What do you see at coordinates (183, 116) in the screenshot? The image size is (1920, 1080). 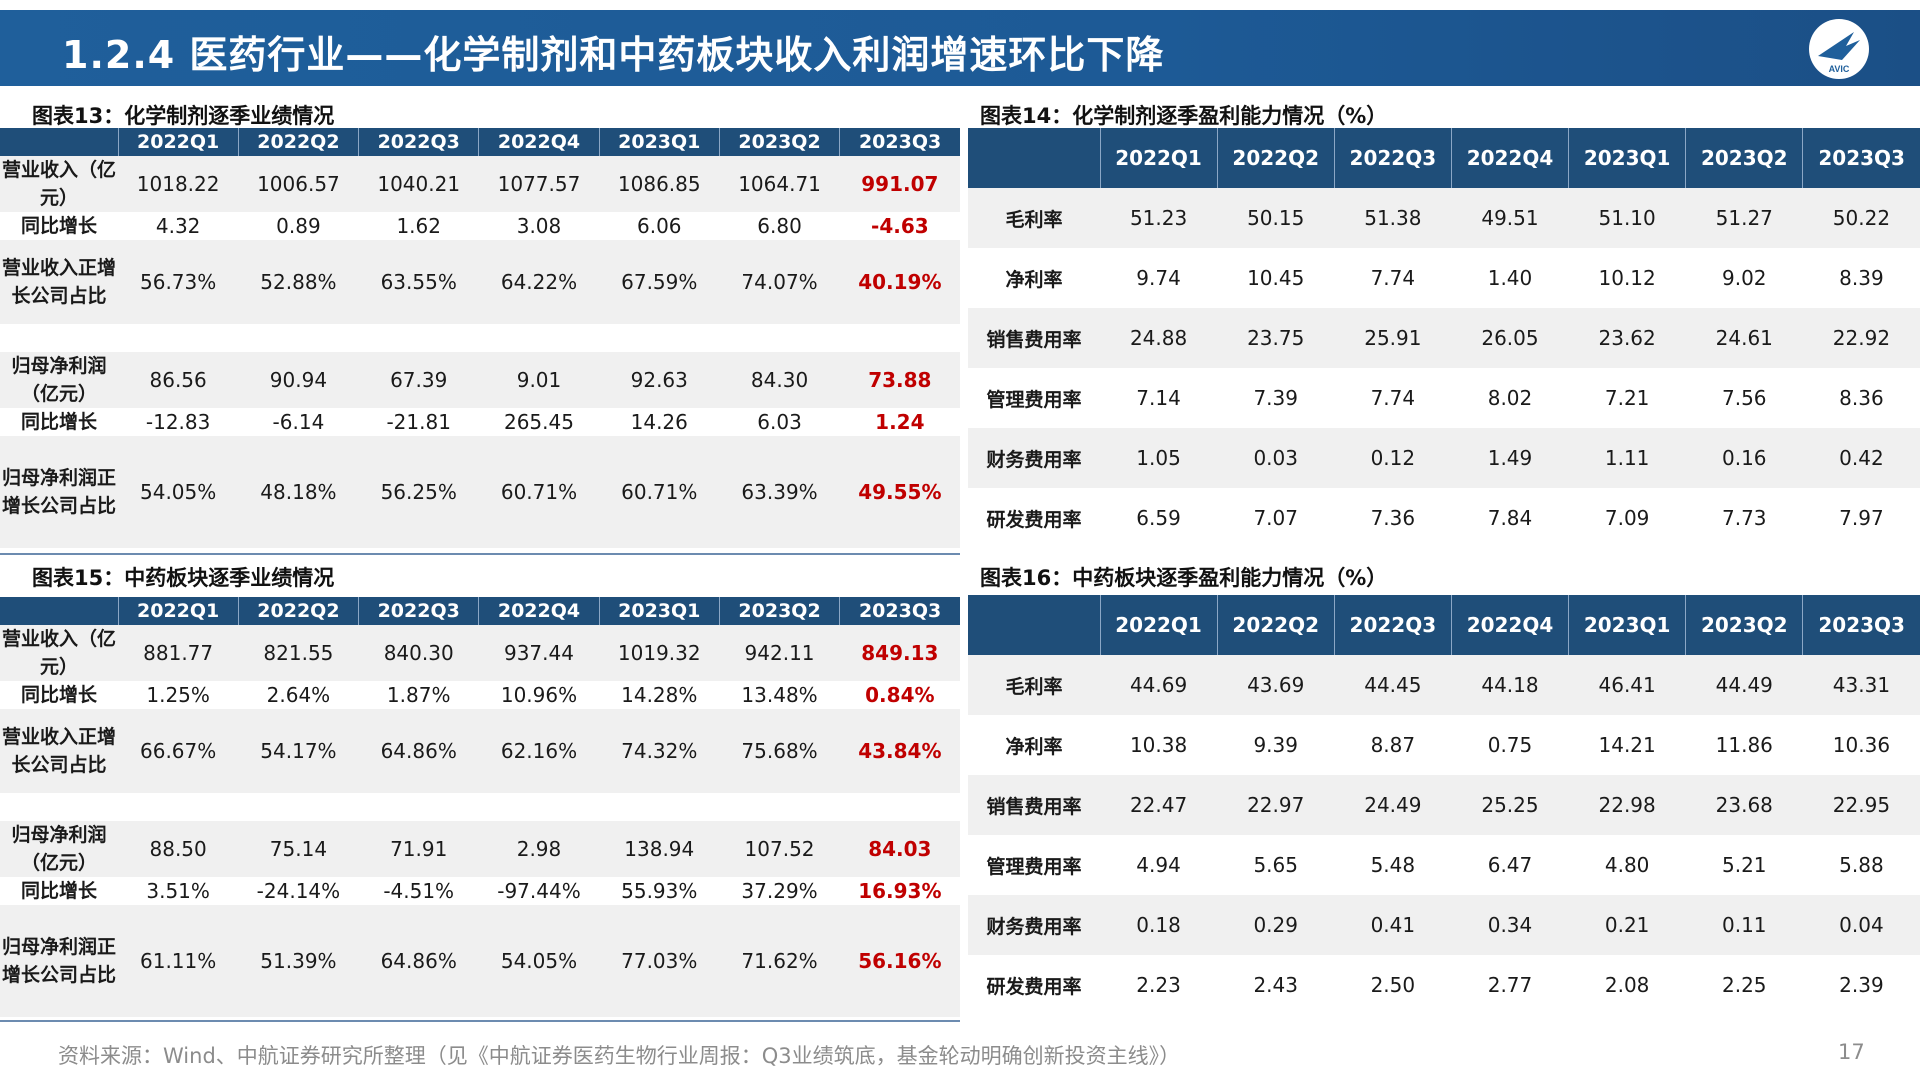 I see `table13-caption: 图表13：化学制剂逐季业绩情况` at bounding box center [183, 116].